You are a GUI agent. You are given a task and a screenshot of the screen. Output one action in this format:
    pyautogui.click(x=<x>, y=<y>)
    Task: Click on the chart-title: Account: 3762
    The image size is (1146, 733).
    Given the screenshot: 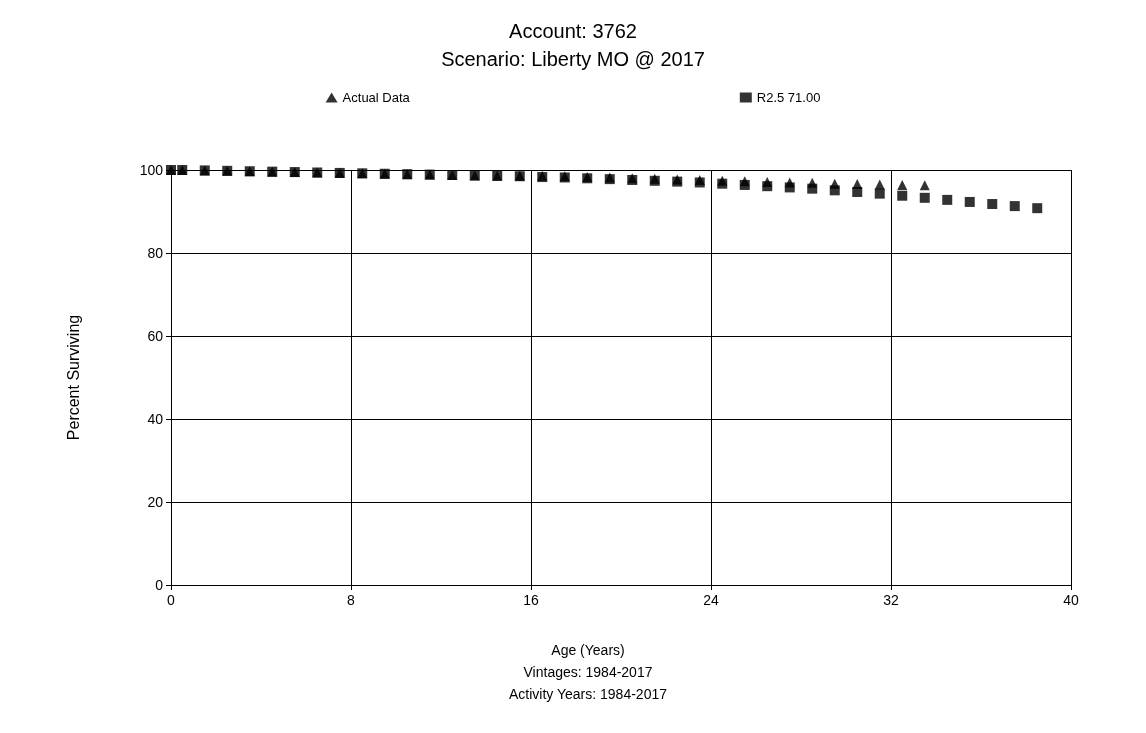 What is the action you would take?
    pyautogui.click(x=573, y=31)
    